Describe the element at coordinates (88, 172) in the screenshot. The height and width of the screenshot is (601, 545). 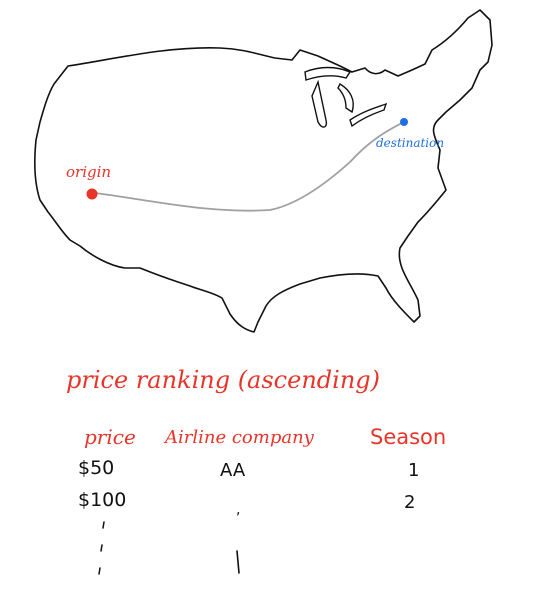
I see `origin-label: origin` at that location.